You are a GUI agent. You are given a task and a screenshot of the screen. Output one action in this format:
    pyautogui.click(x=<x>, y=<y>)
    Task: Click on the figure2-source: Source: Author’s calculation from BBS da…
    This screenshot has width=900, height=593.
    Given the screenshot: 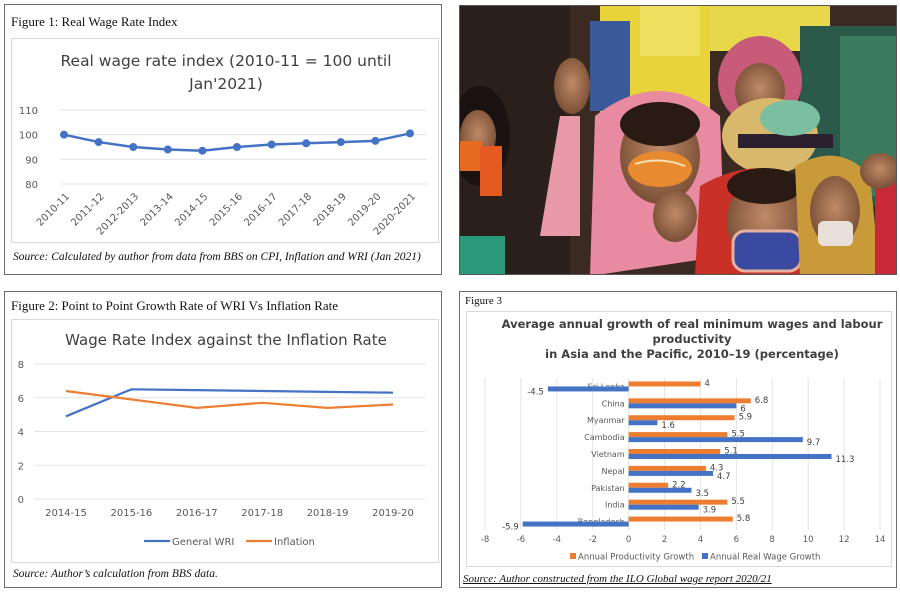 What is the action you would take?
    pyautogui.click(x=115, y=574)
    